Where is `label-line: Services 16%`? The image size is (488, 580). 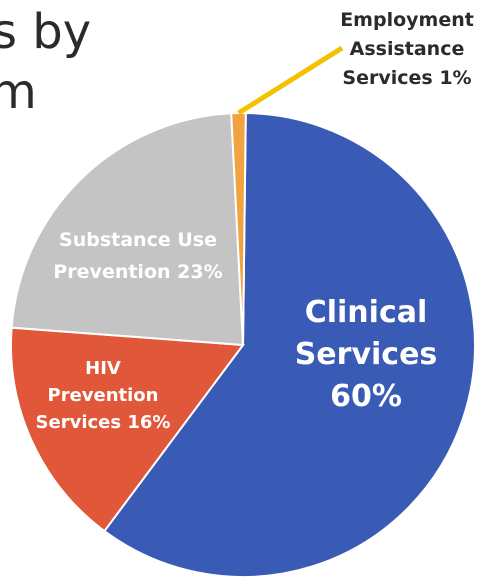
label-line: Services 16% is located at coordinates (103, 422).